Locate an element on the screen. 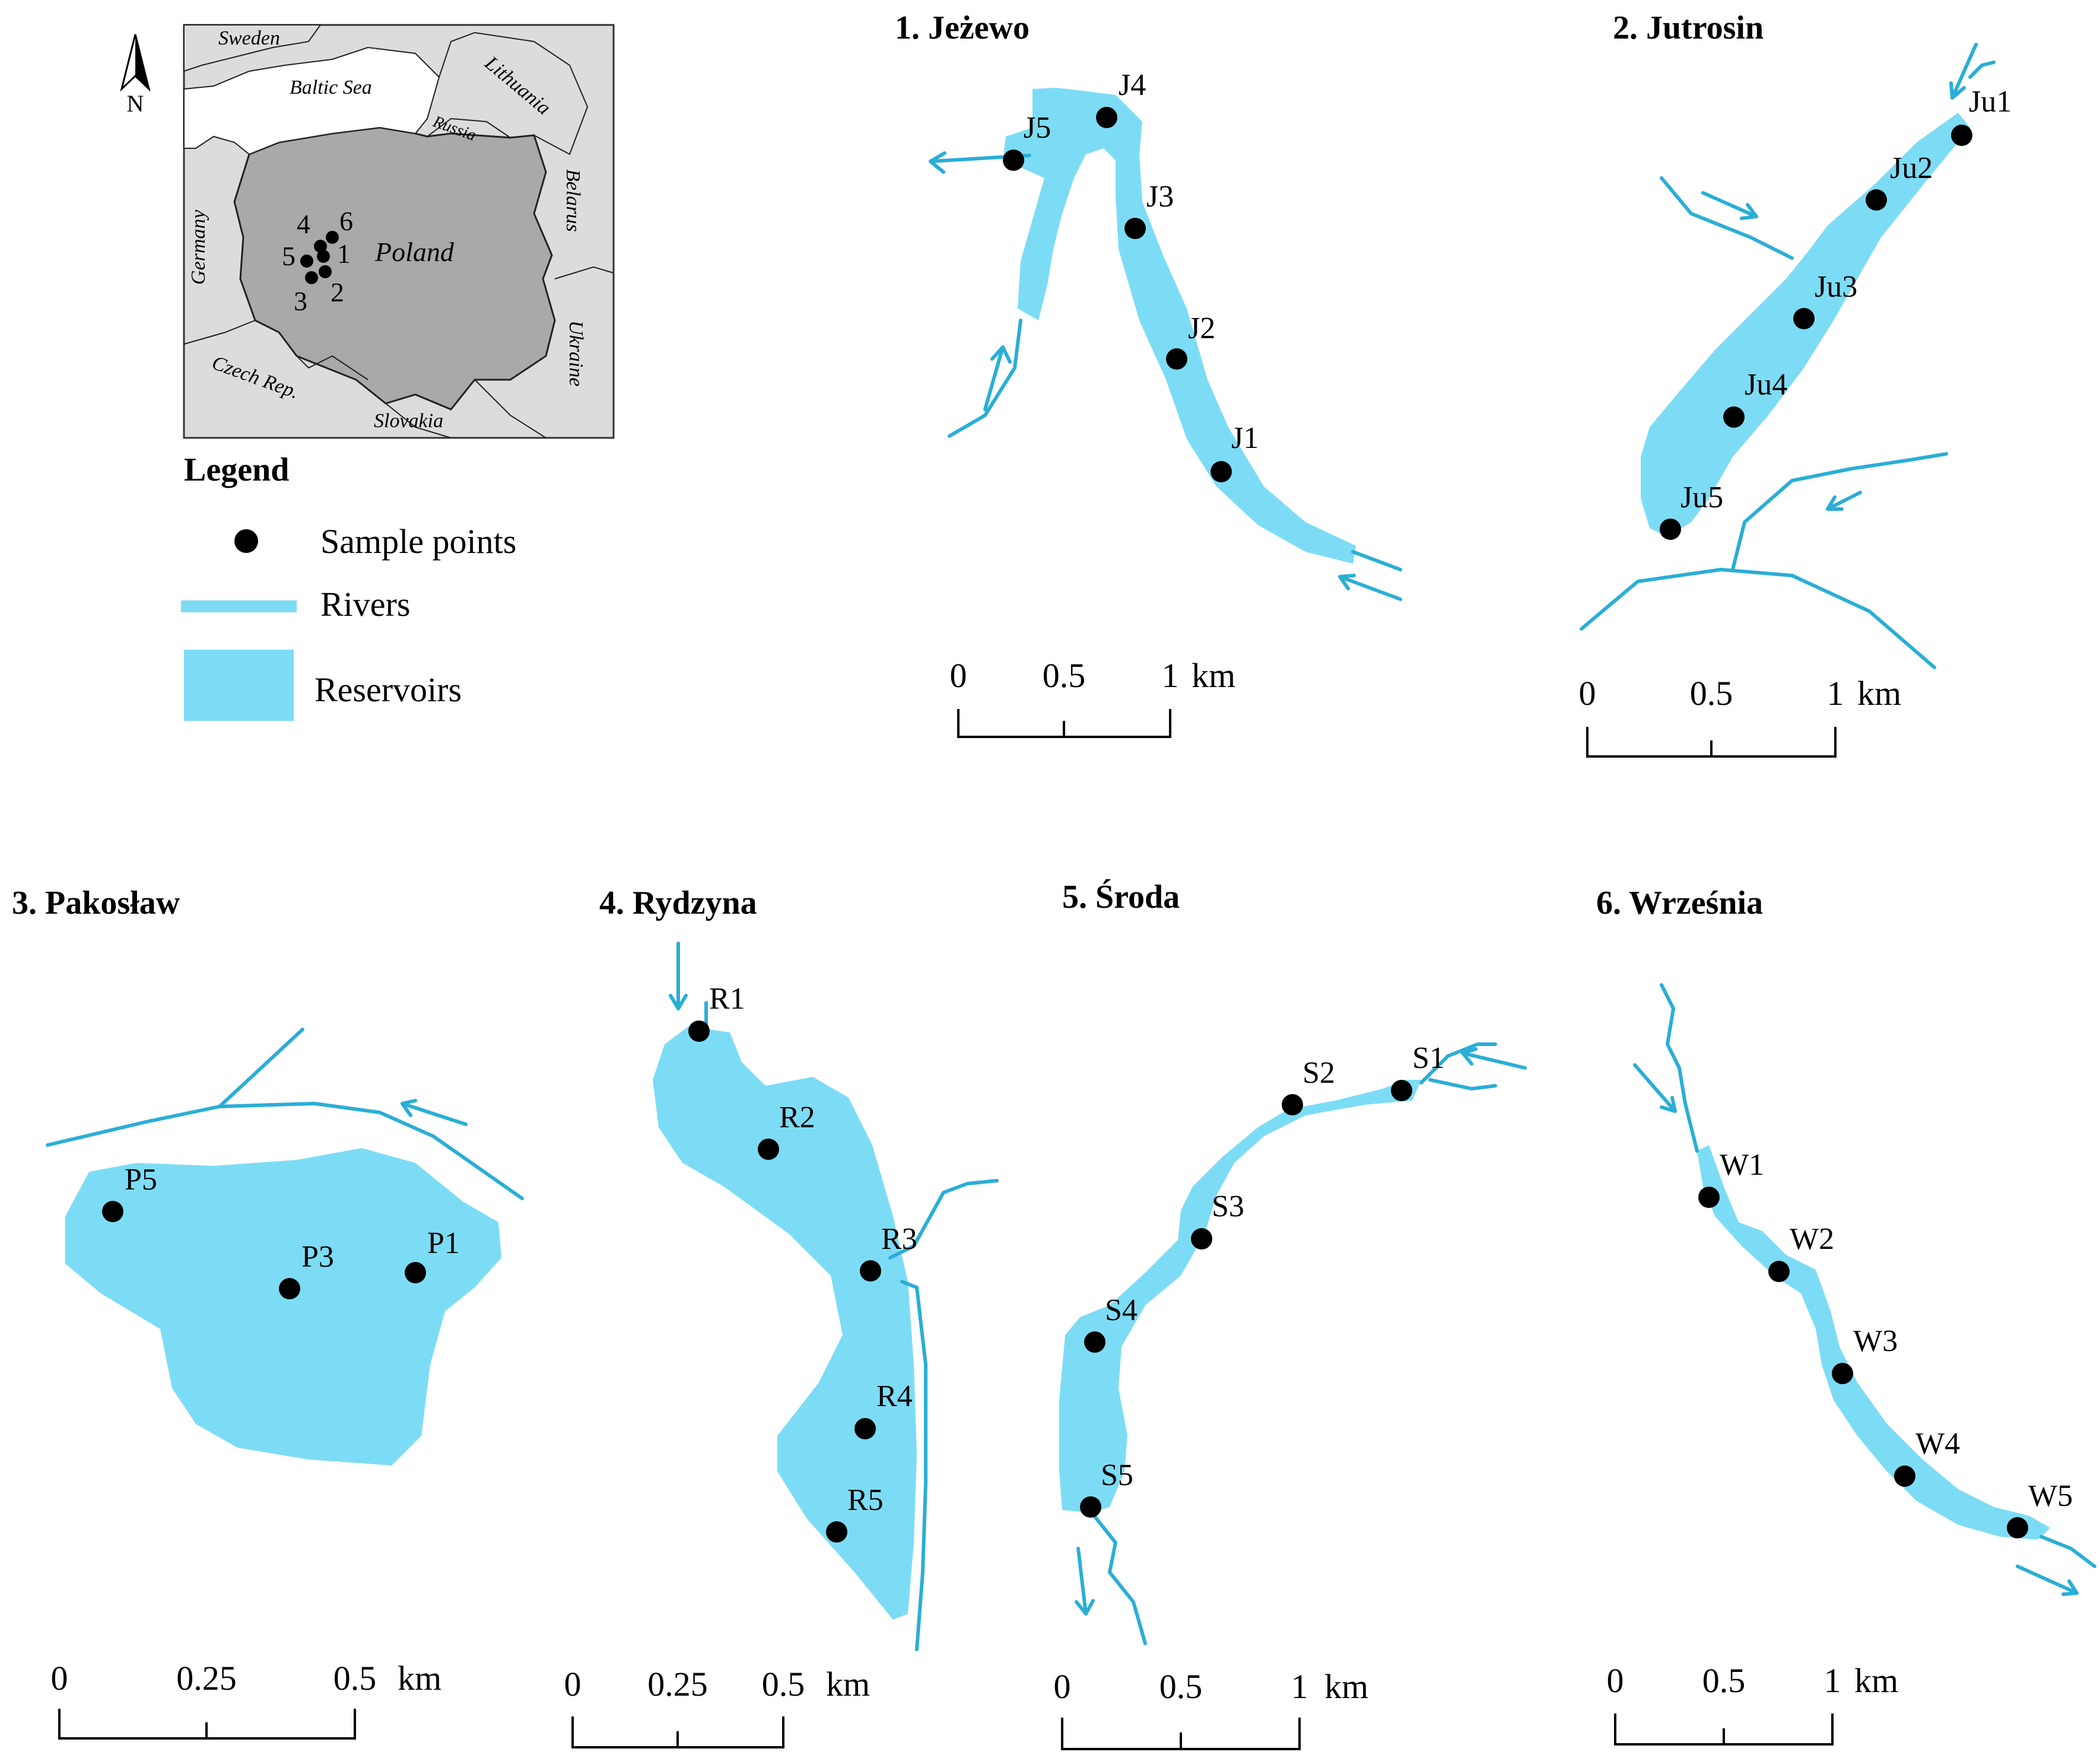 The image size is (2100, 1755). point-label: S3 is located at coordinates (1228, 1206).